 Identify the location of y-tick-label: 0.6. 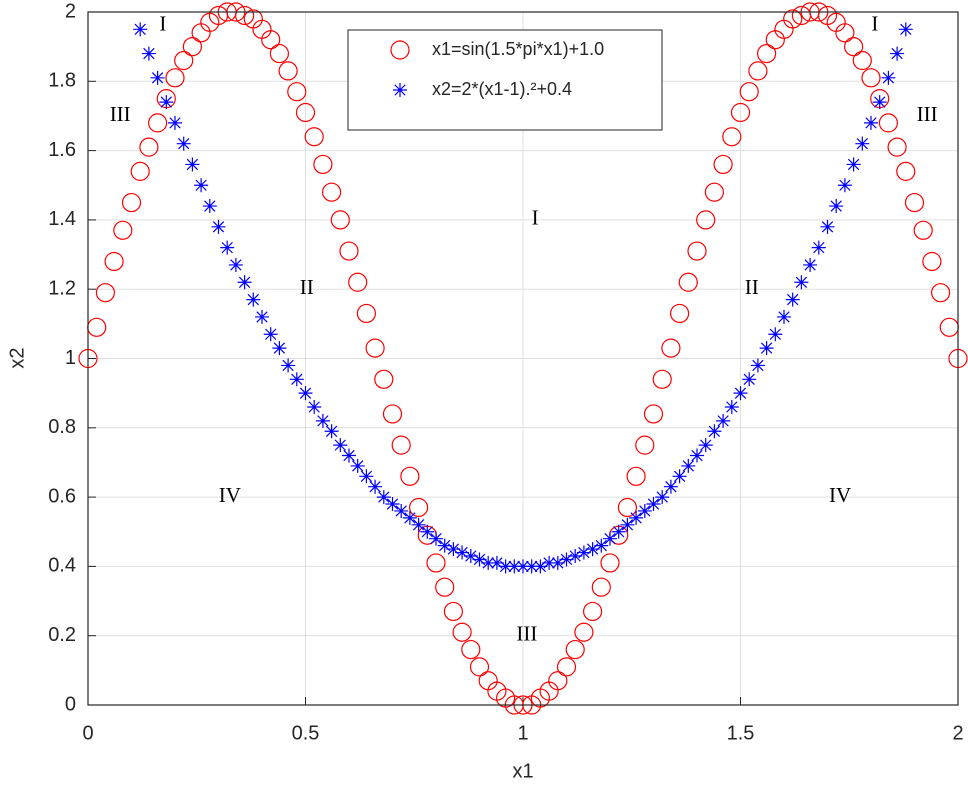
(62, 496).